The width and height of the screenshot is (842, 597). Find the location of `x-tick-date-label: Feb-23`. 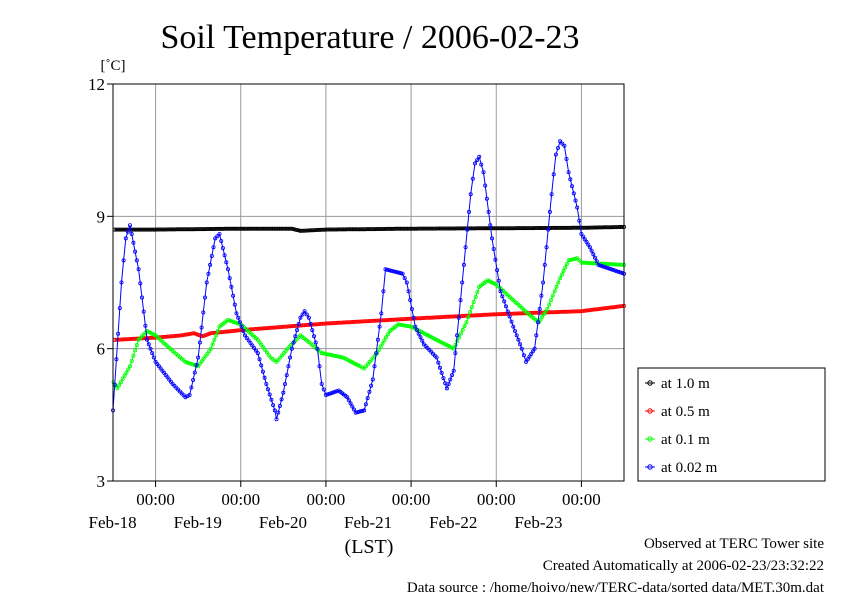

x-tick-date-label: Feb-23 is located at coordinates (538, 522).